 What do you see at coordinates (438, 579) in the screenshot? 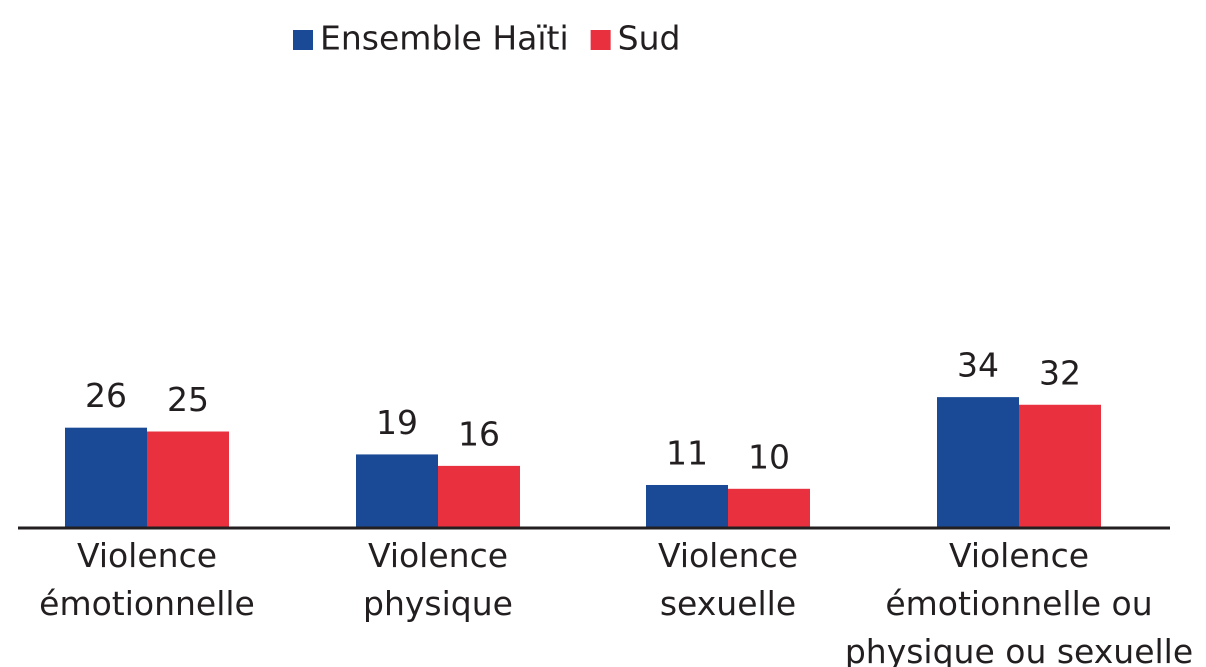
I see `x-tick-label: Violence physique` at bounding box center [438, 579].